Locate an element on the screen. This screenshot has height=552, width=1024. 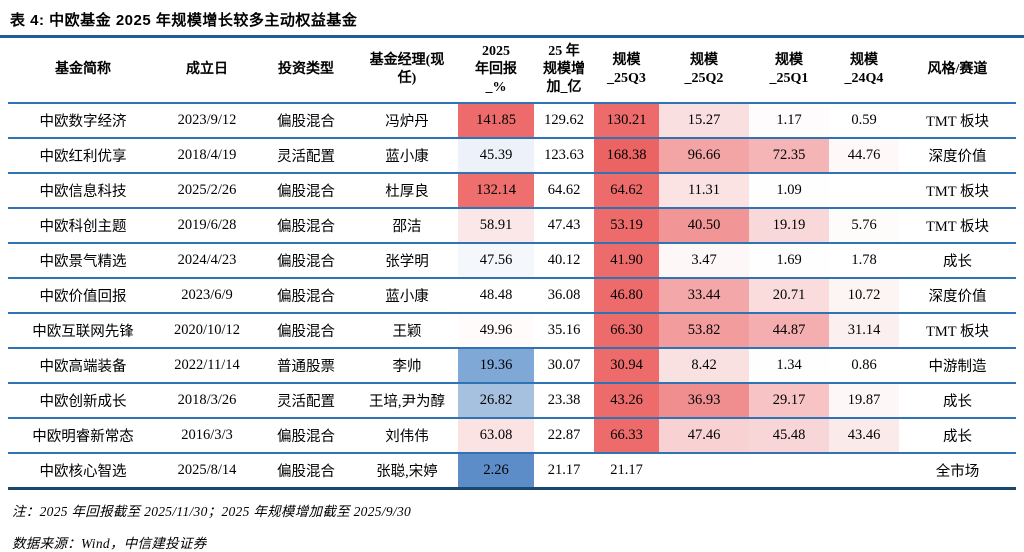
inception-date-cell: 2018/4/19 is located at coordinates (207, 156).